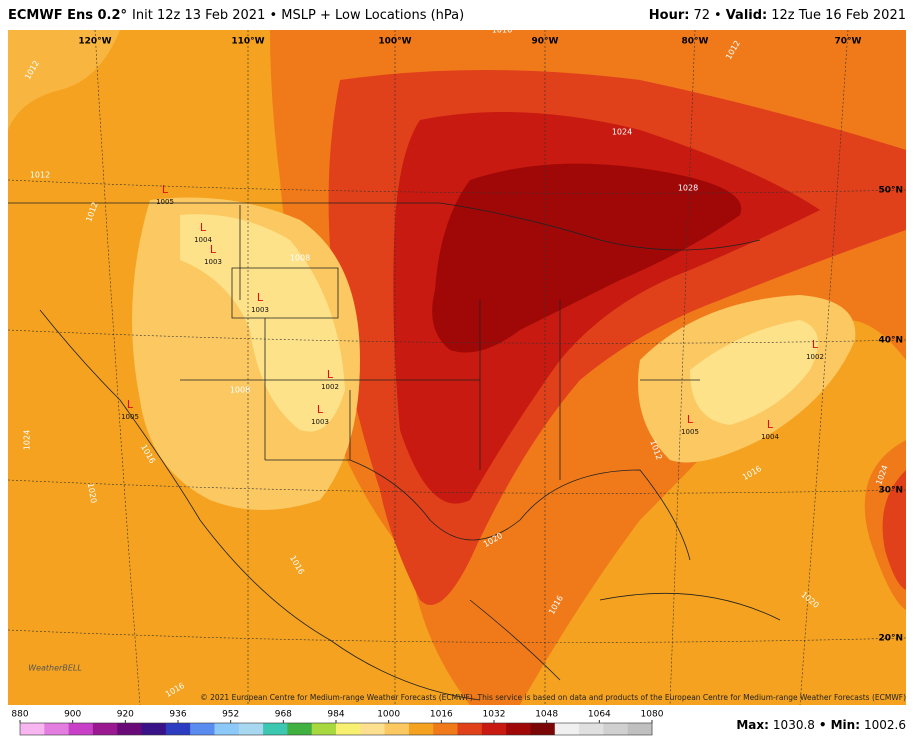 Image resolution: width=914 pixels, height=754 pixels. I want to click on max: 1030.8, so click(794, 725).